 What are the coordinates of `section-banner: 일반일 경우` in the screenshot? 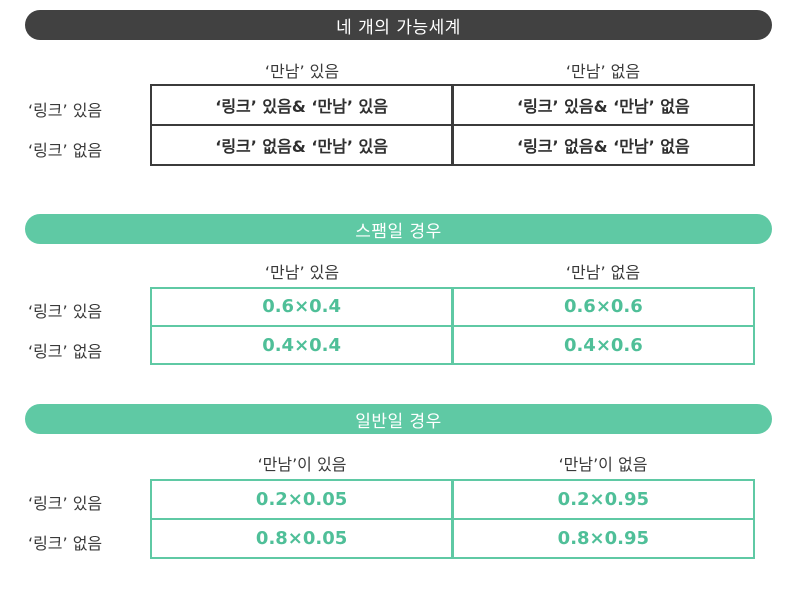 It's located at (398, 419).